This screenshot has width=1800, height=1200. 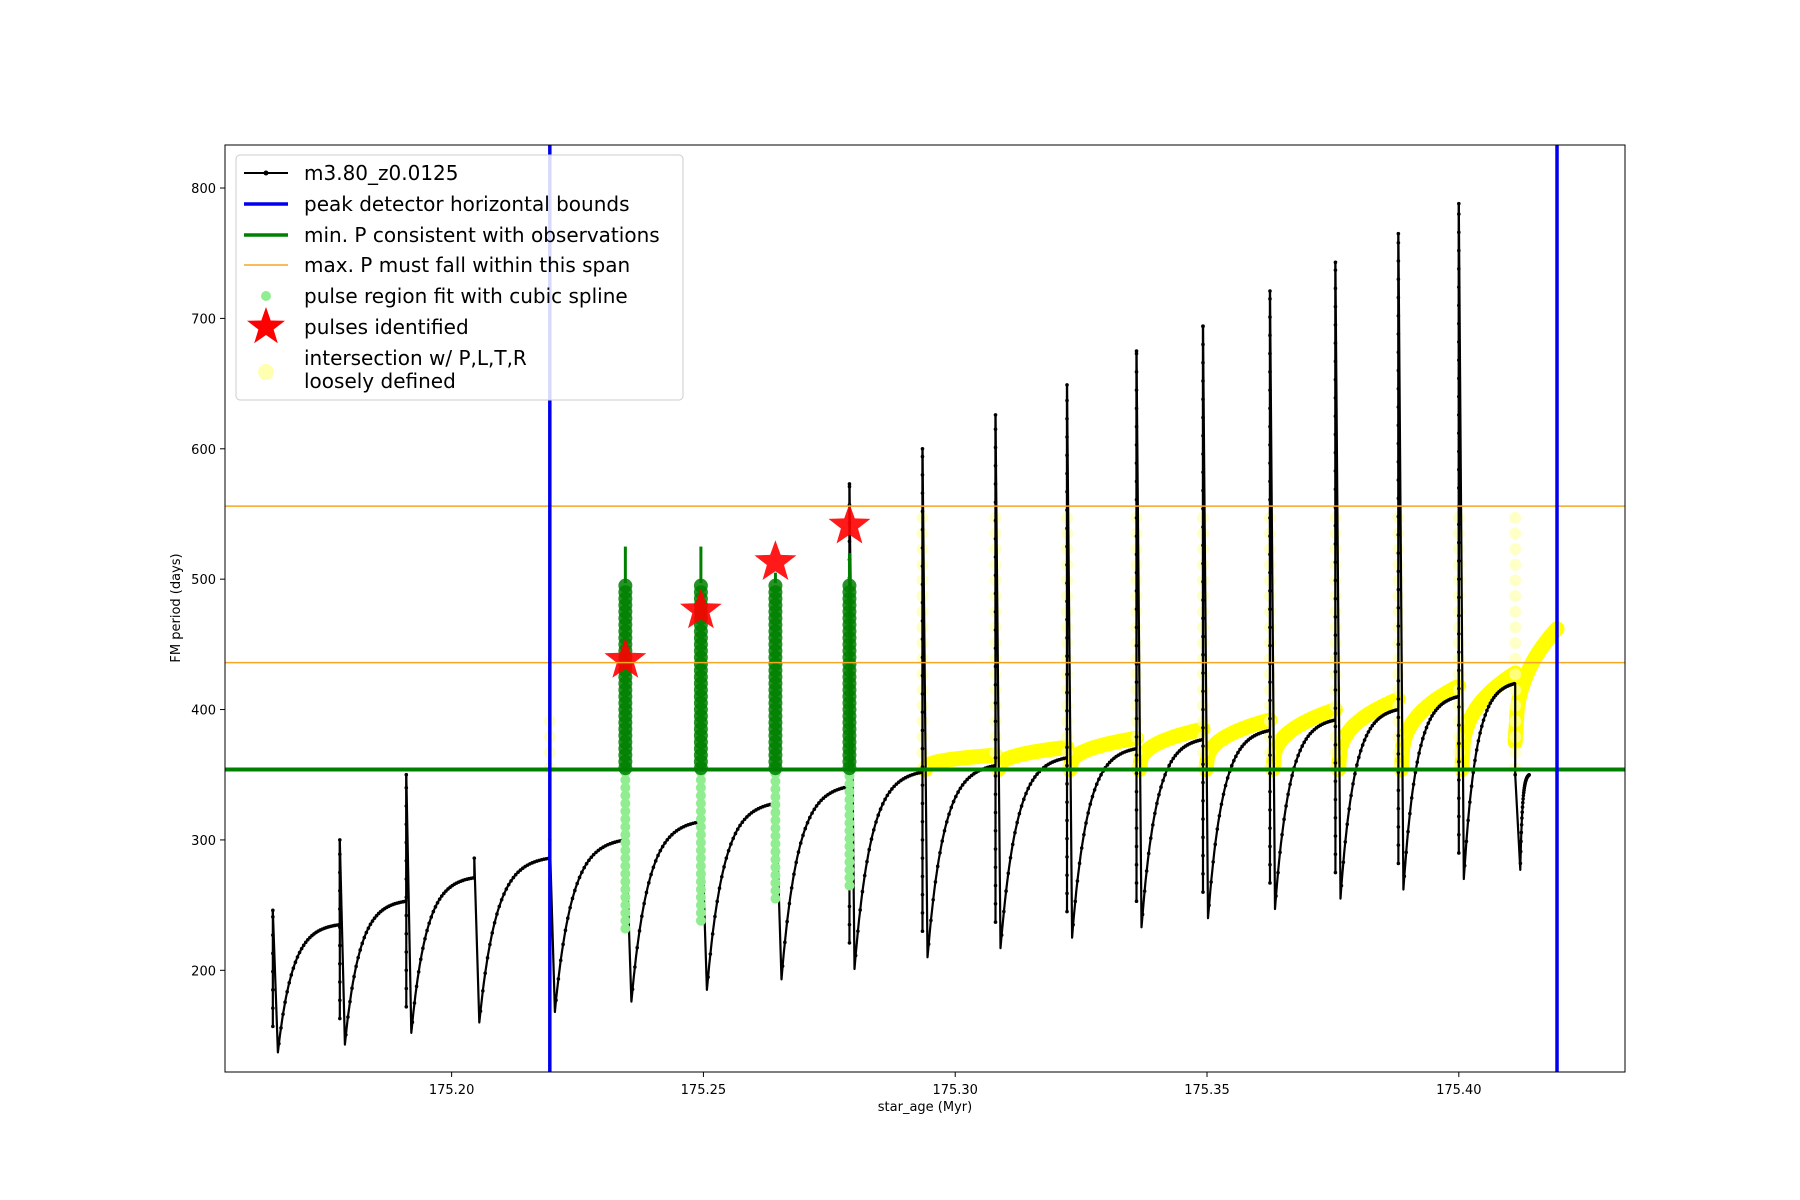 I want to click on y-tick-label: 500, so click(x=203, y=580).